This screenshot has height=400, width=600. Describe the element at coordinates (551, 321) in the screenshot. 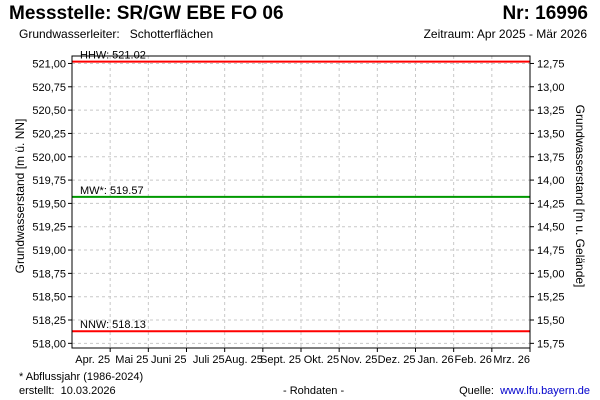

I see `right-y-tick-label: 15,50` at that location.